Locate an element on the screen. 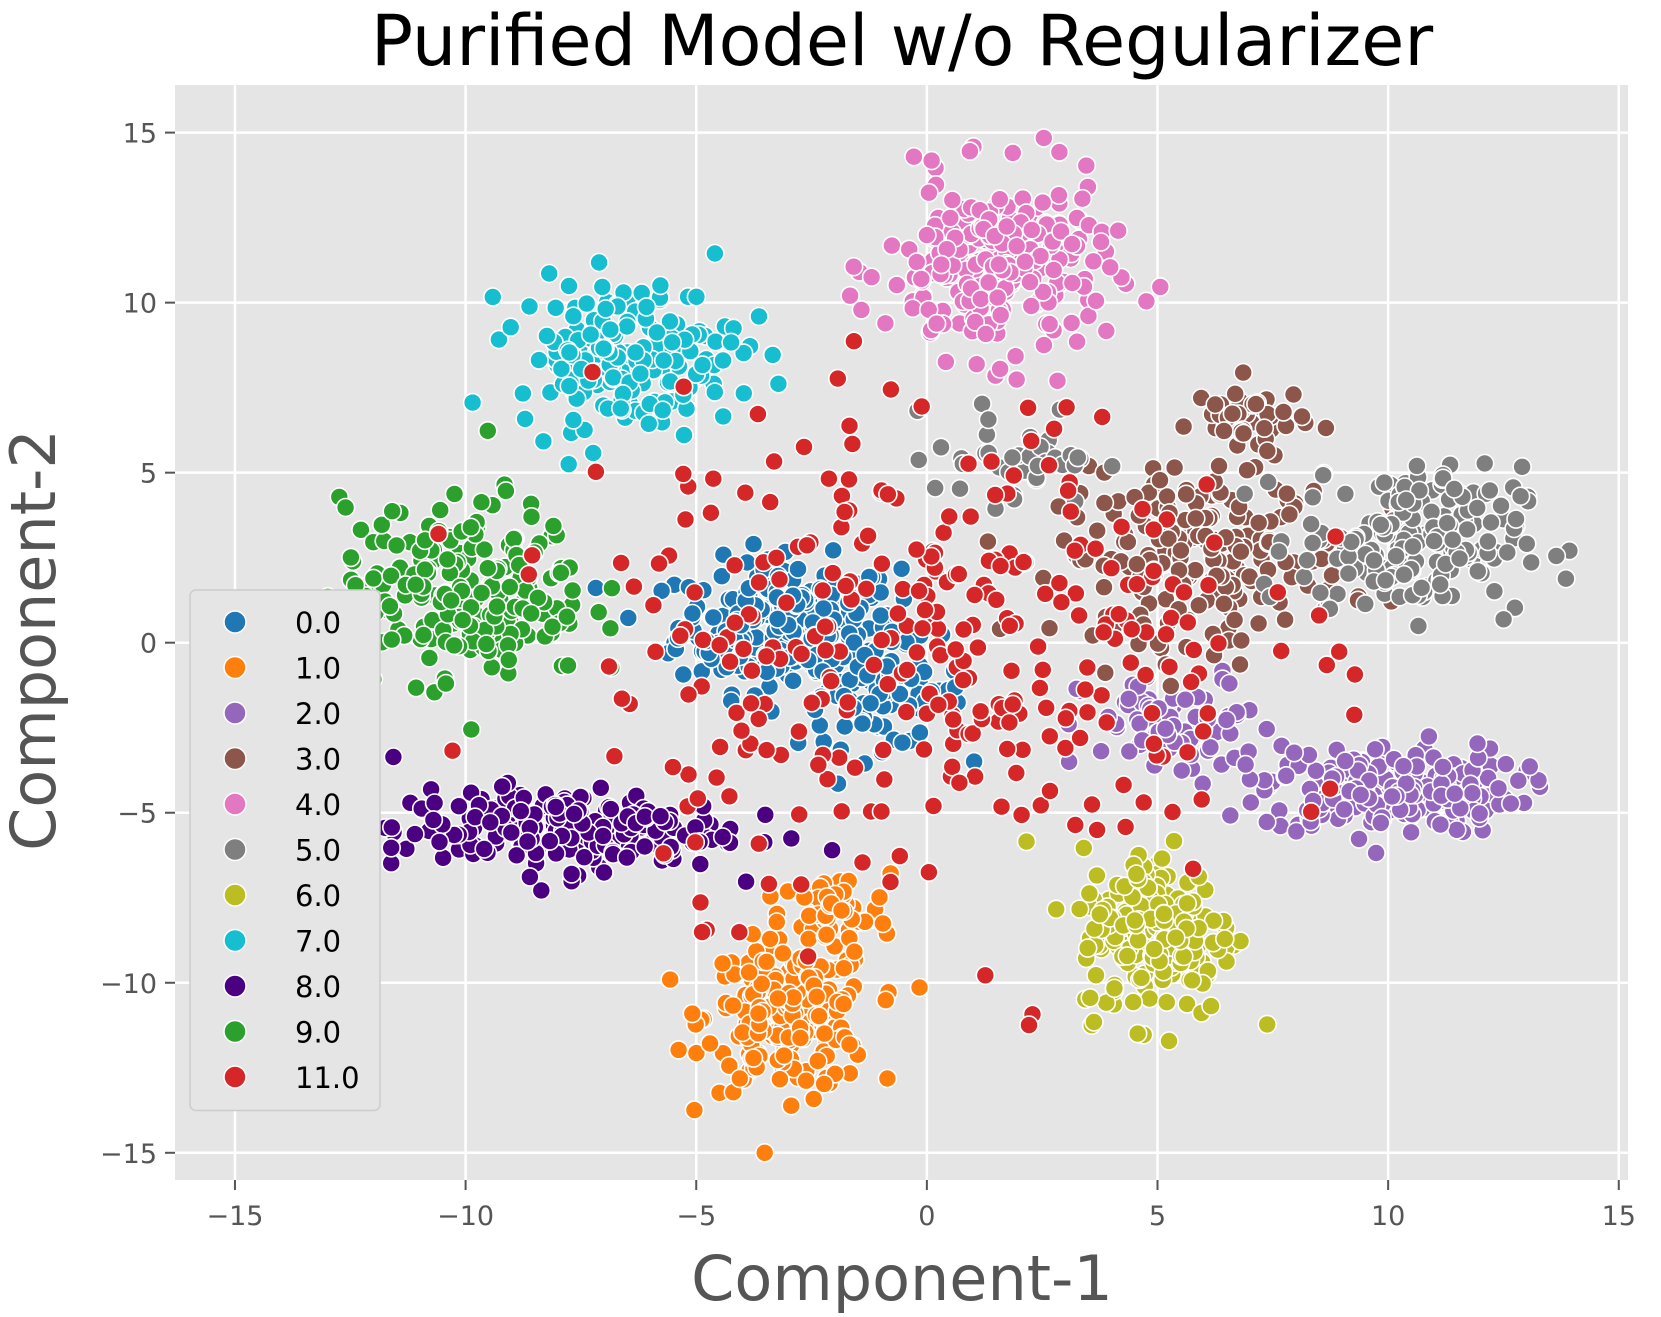 This screenshot has height=1317, width=1661. series-4.0 is located at coordinates (1005, 259).